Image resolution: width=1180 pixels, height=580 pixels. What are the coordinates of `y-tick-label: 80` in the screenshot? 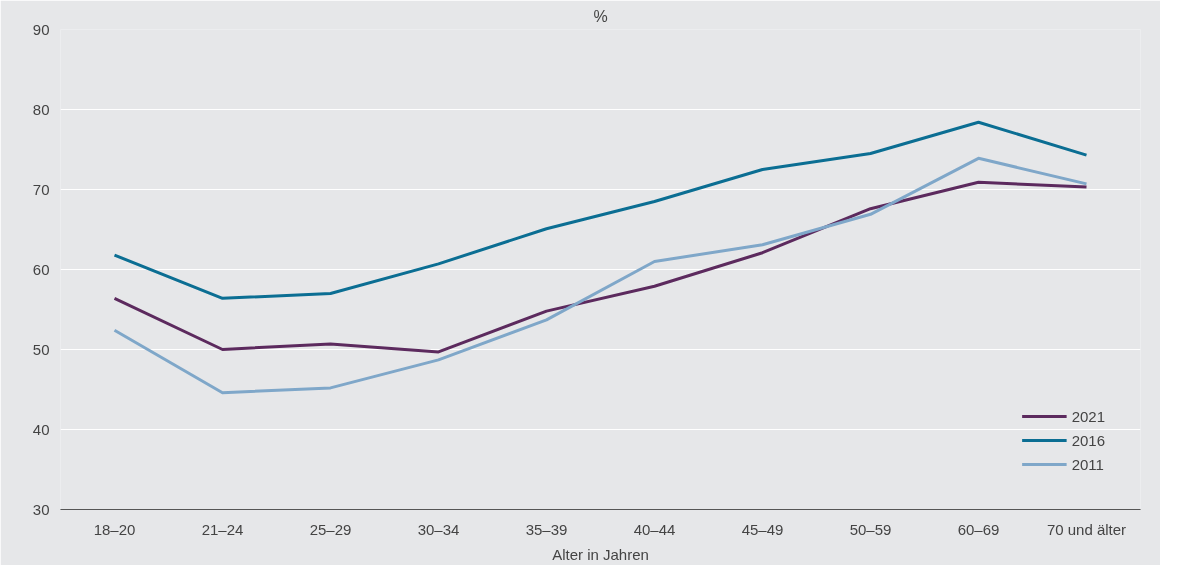 It's located at (41, 109).